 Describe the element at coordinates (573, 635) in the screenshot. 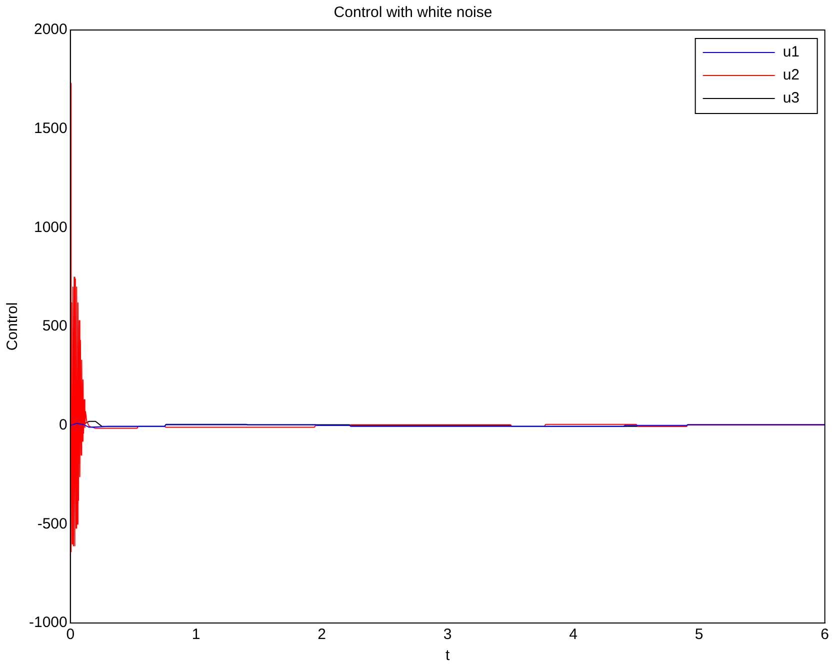

I see `x-tick-label: 4` at that location.